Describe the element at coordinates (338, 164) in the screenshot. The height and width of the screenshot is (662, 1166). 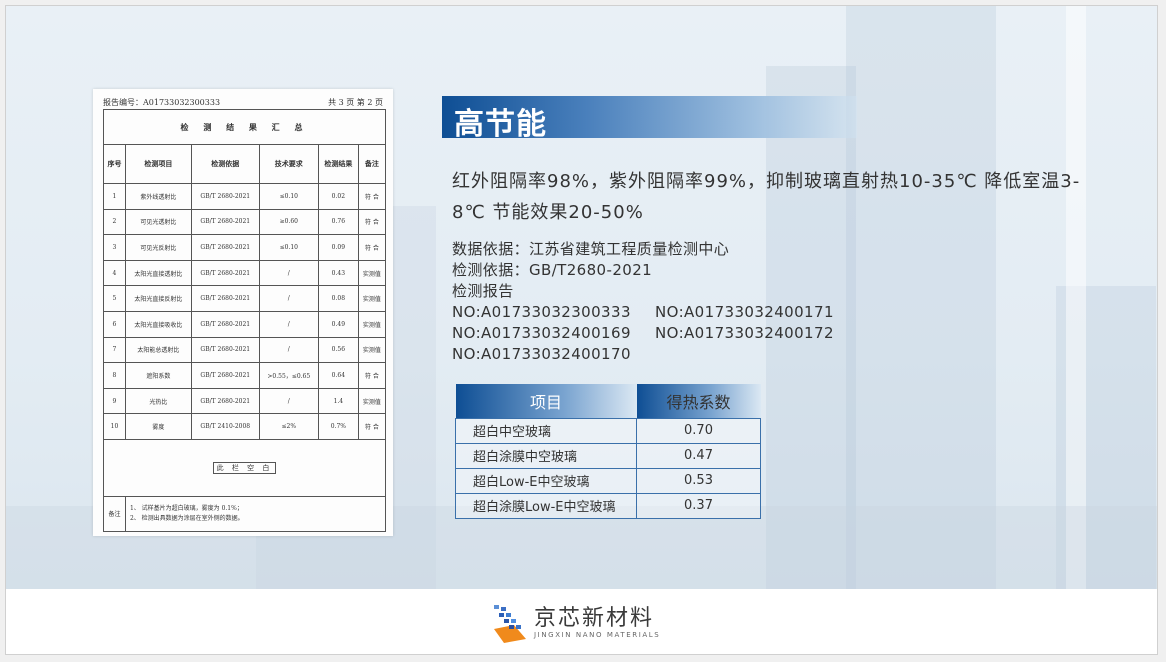
I see `report-column-header: 检测结果` at that location.